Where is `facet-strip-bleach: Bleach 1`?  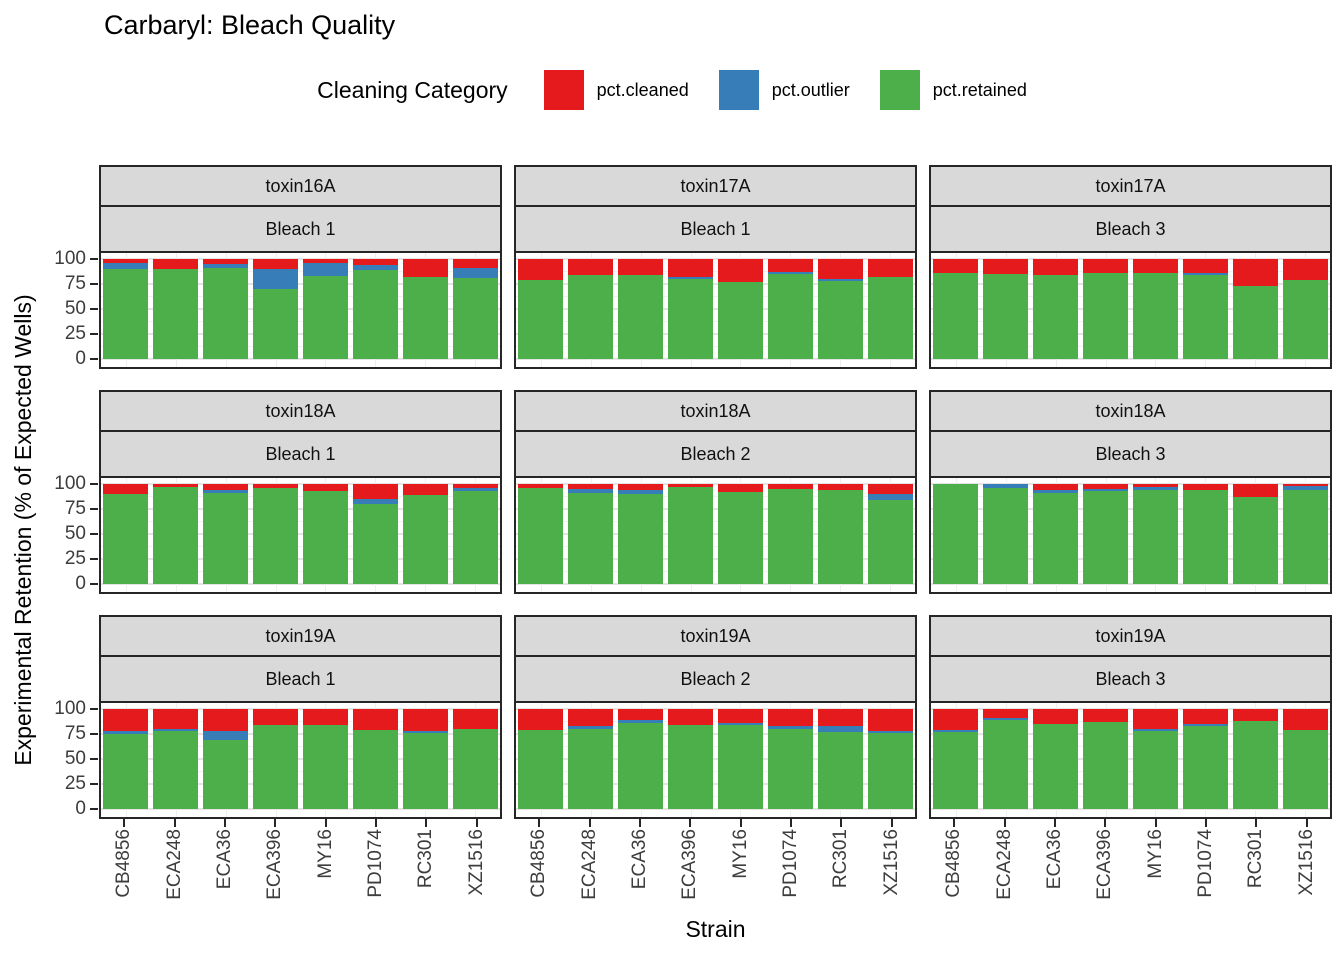 facet-strip-bleach: Bleach 1 is located at coordinates (300, 679).